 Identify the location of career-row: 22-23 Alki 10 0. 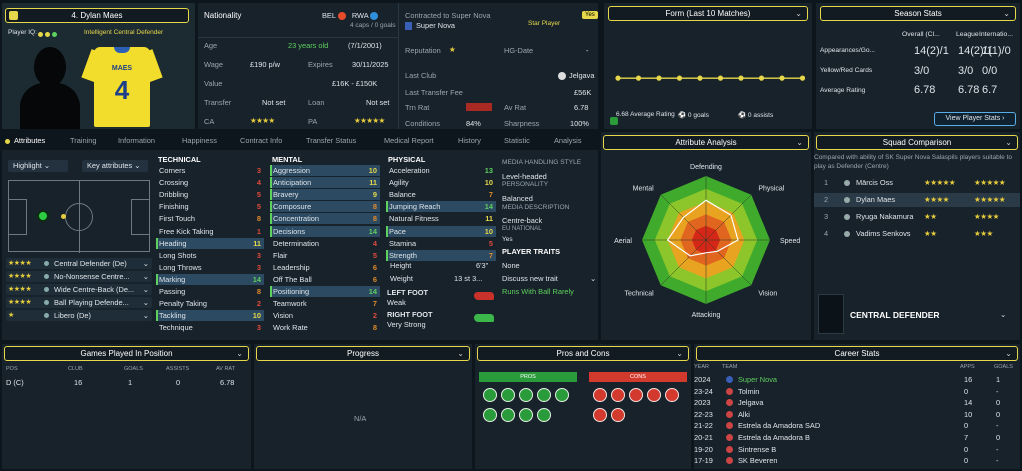
(857, 414).